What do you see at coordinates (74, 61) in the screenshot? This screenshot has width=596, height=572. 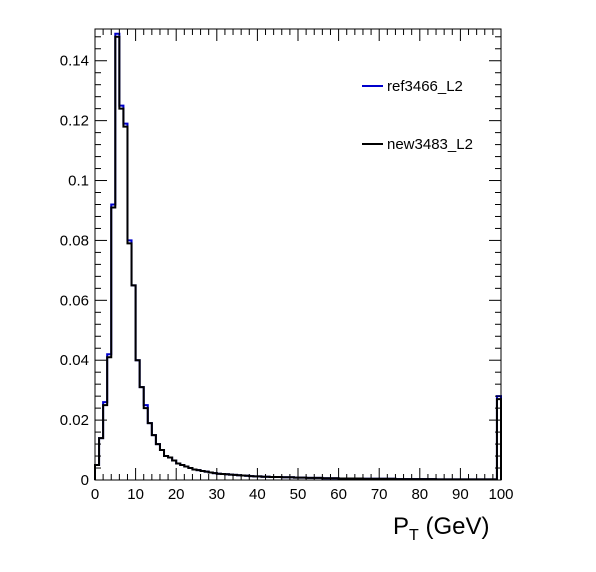 I see `y-tick-label: 0.14` at bounding box center [74, 61].